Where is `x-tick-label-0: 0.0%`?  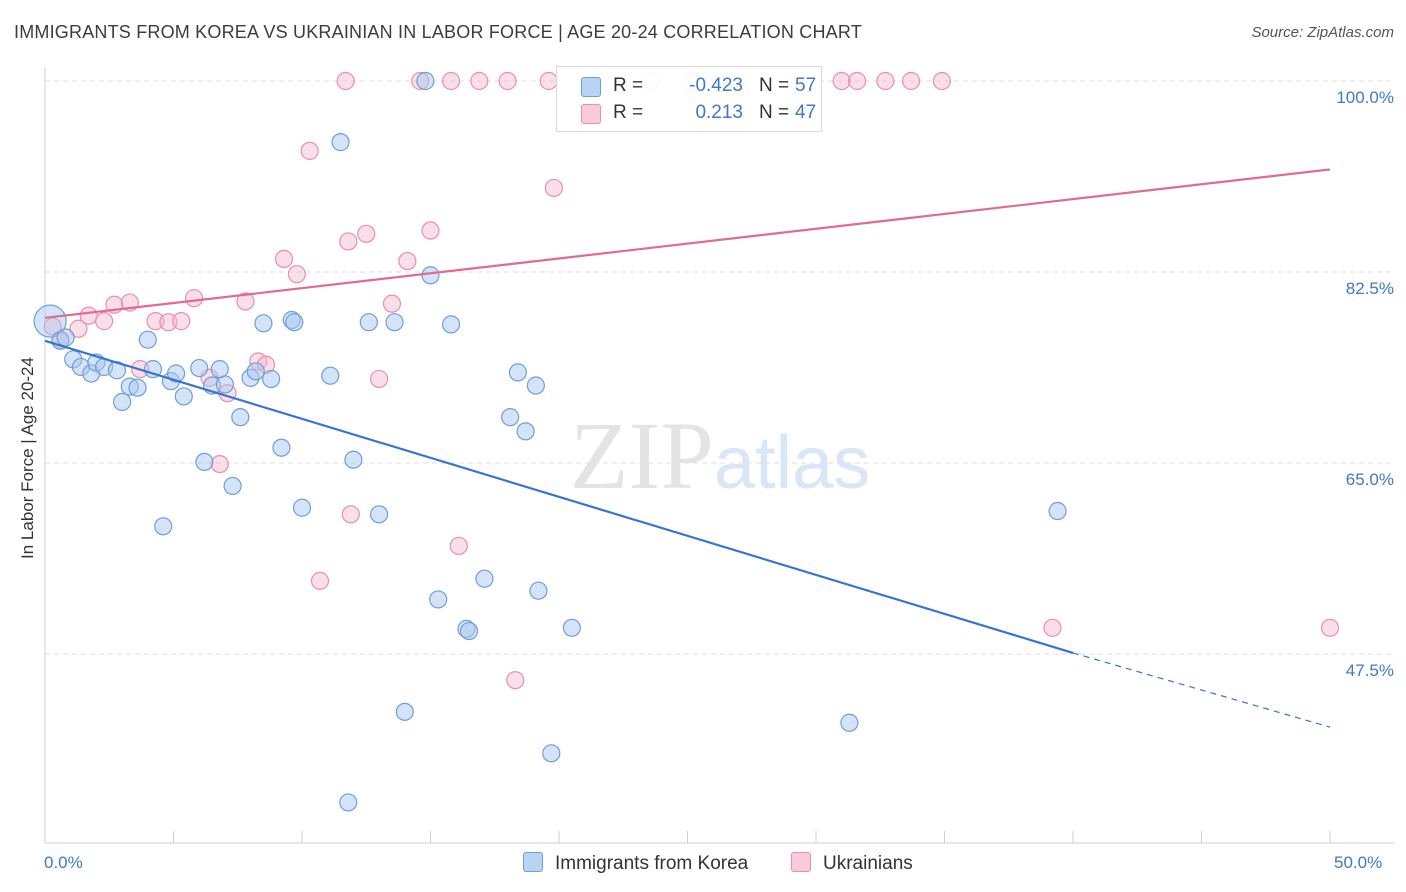 x-tick-label-0: 0.0% is located at coordinates (63, 862).